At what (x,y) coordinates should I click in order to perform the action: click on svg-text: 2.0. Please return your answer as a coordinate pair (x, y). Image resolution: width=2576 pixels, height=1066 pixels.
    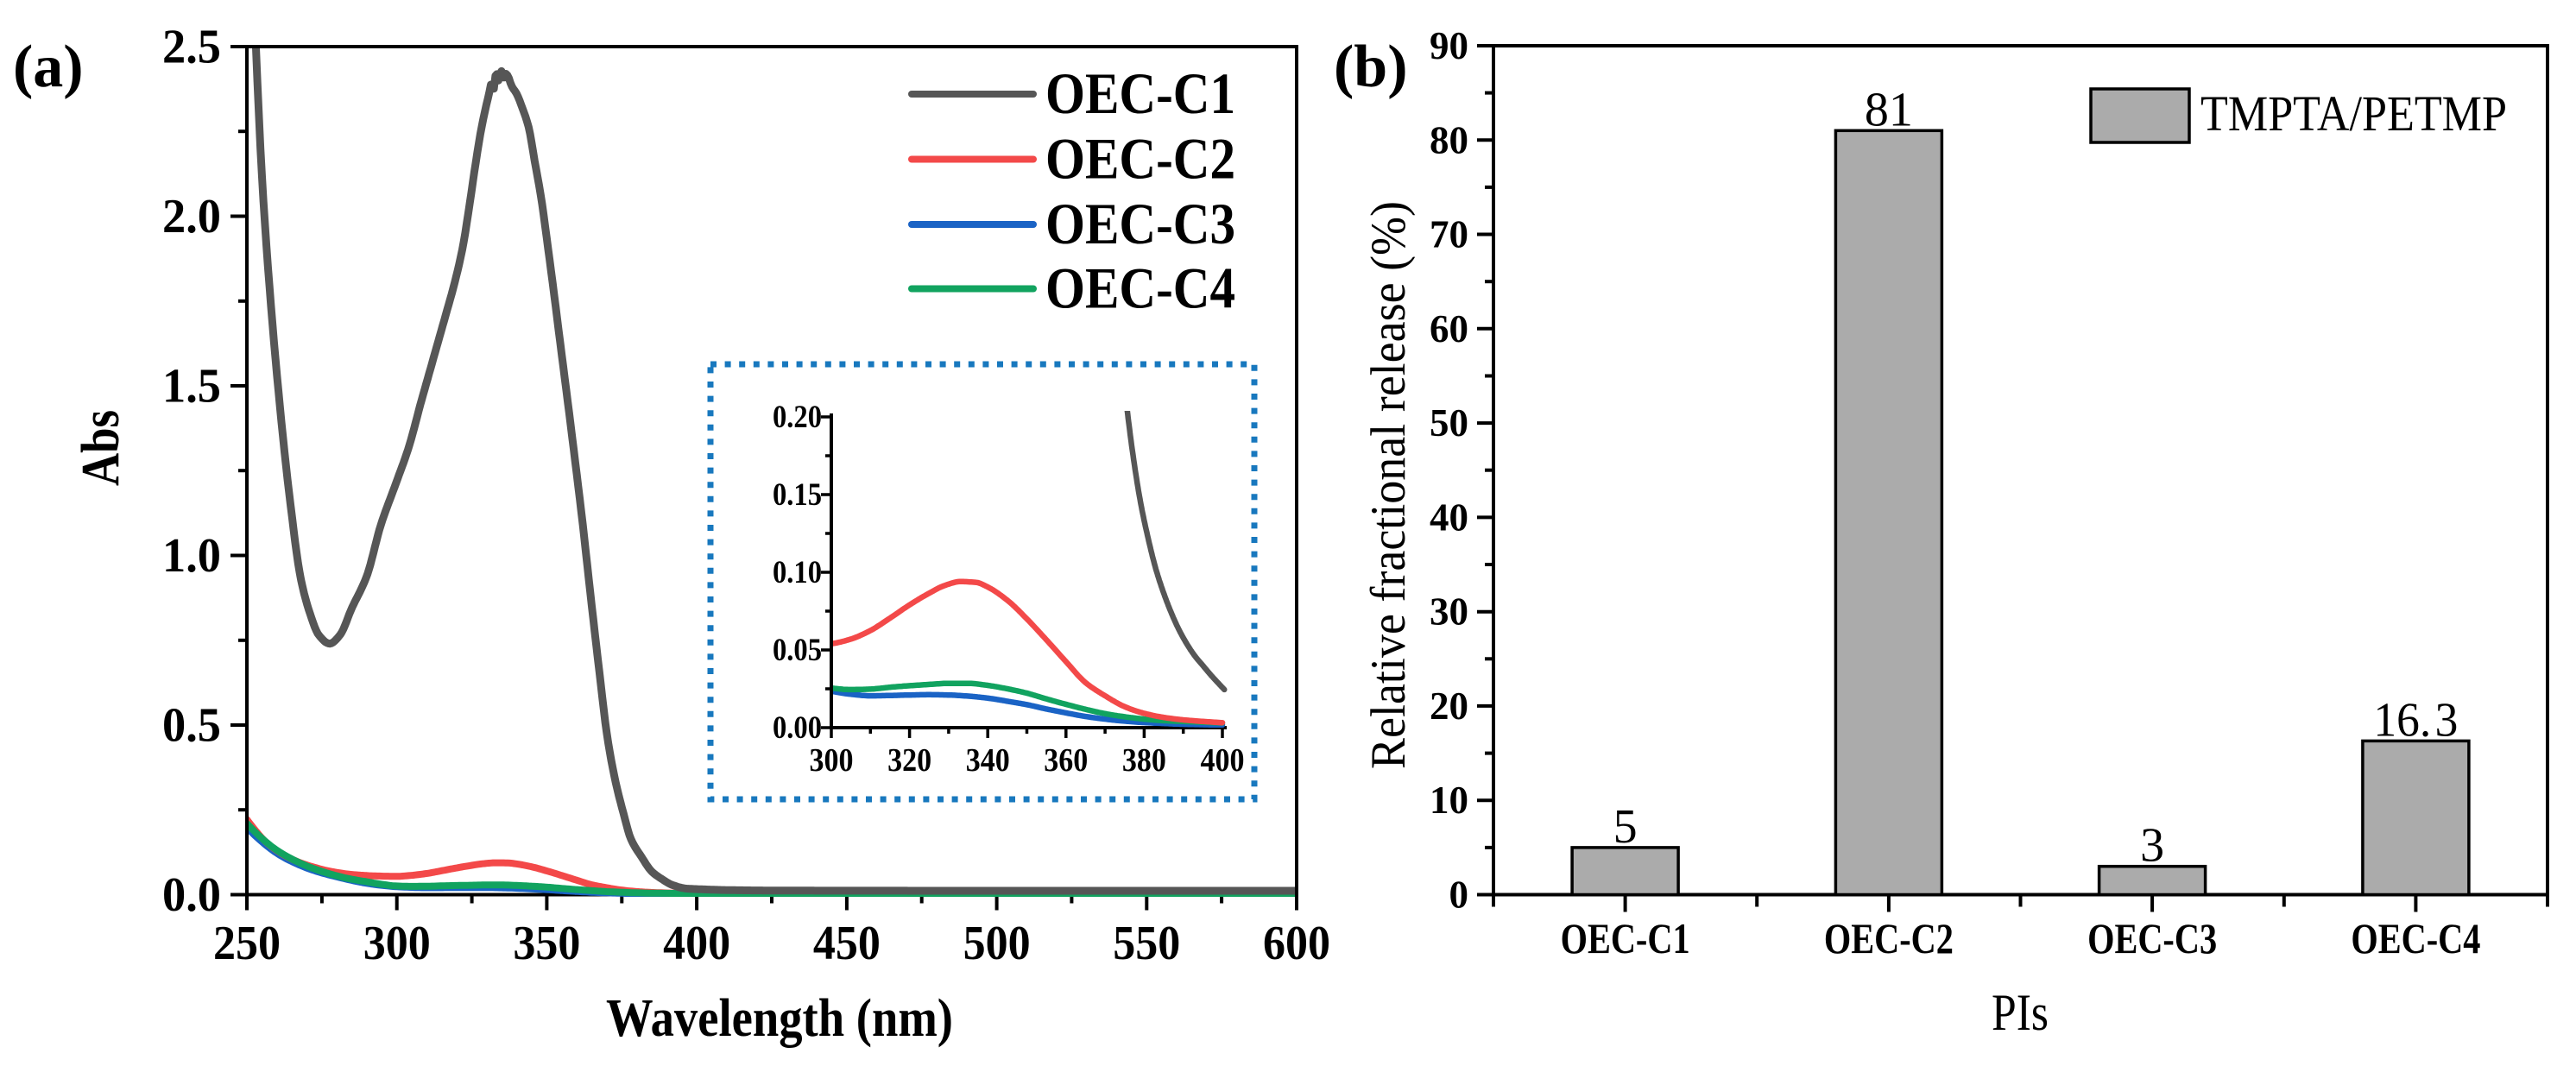
    Looking at the image, I should click on (191, 216).